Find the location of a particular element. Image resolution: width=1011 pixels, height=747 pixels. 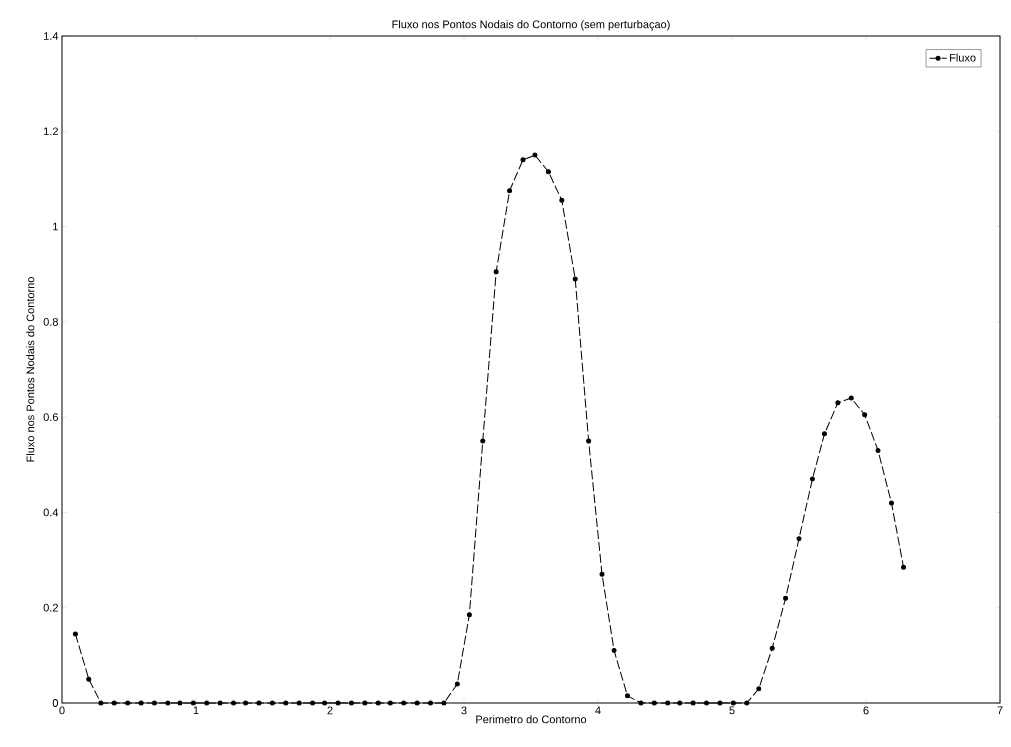

x-tick-label: 0 is located at coordinates (62, 710).